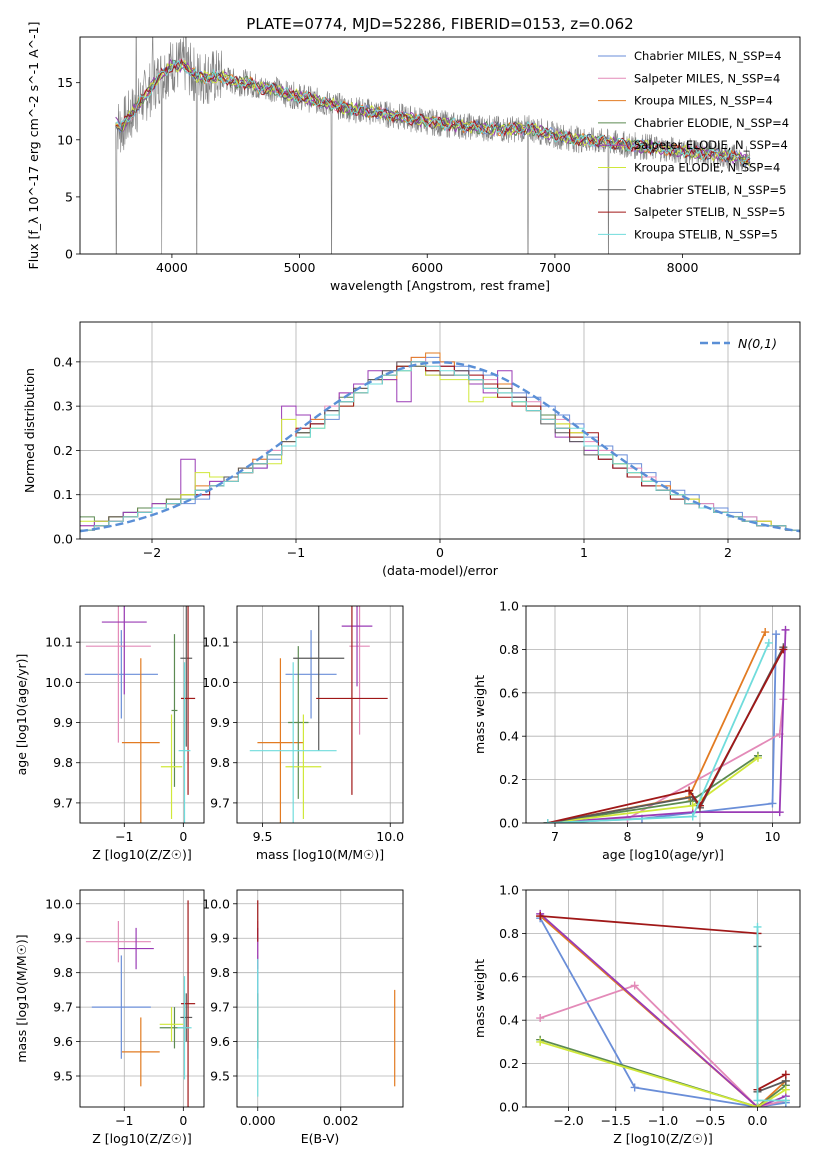 This screenshot has width=819, height=1170. I want to click on weight-vs-z-ylabel: mass weight, so click(479, 998).